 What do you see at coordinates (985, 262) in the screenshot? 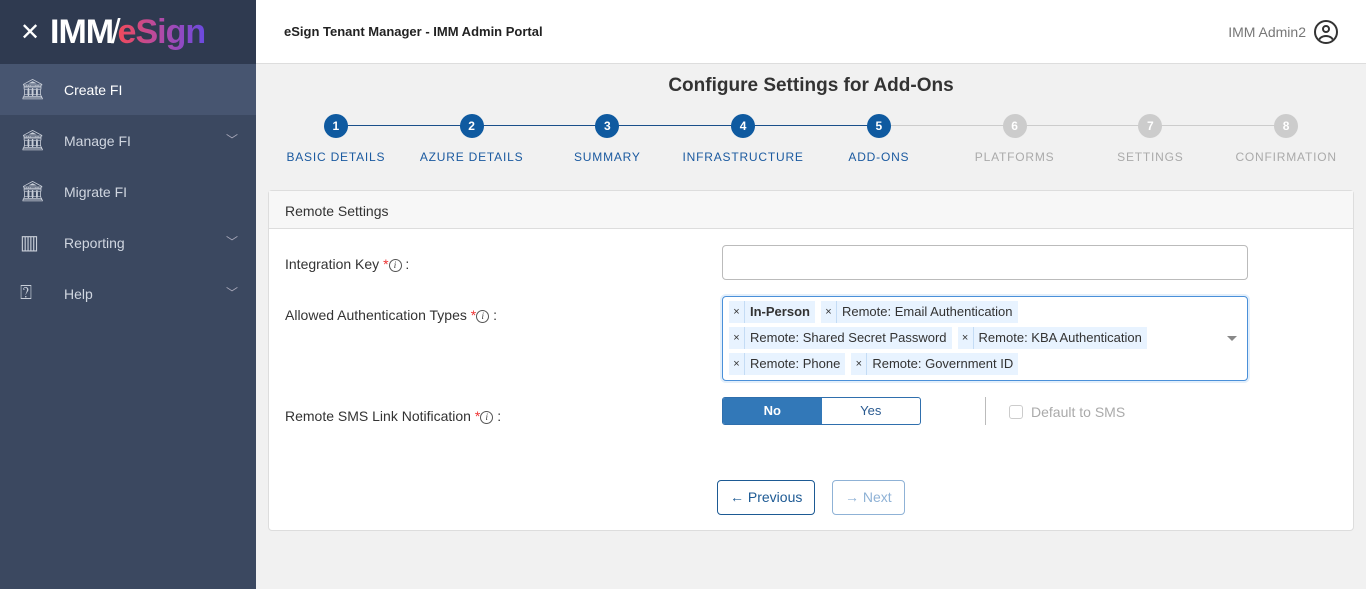
I see `integration-key-input` at bounding box center [985, 262].